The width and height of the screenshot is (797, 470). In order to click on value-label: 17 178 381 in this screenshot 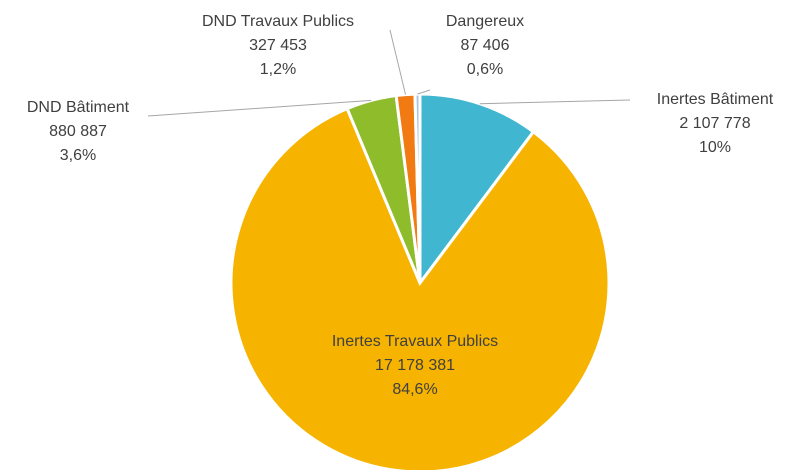, I will do `click(415, 365)`.